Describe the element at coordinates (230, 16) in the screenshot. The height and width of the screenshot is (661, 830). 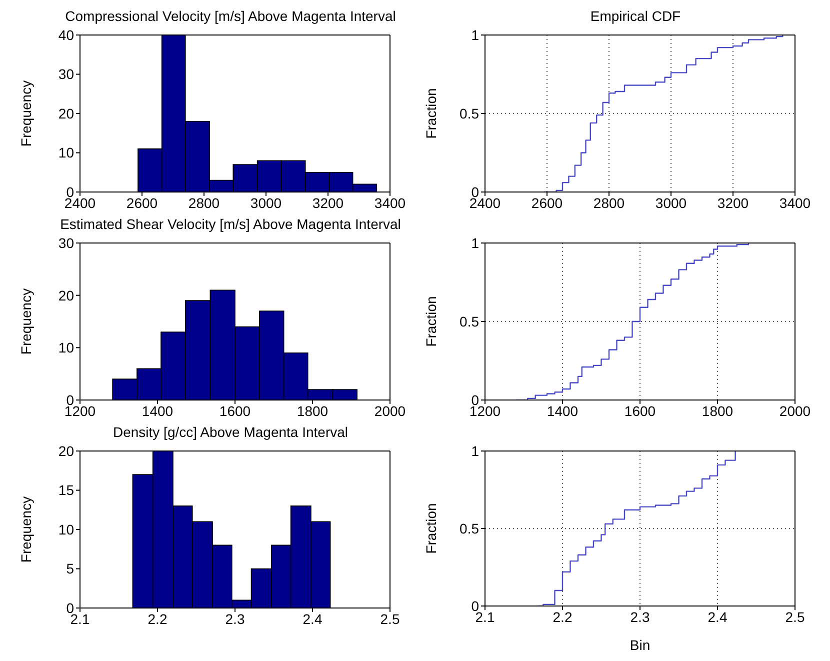
I see `chart-title: Compressional Velocity [m/s] Above Magenta Interval` at that location.